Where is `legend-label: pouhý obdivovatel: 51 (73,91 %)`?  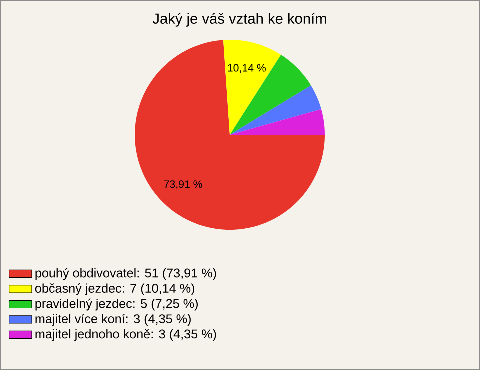
legend-label: pouhý obdivovatel: 51 (73,91 %) is located at coordinates (126, 274).